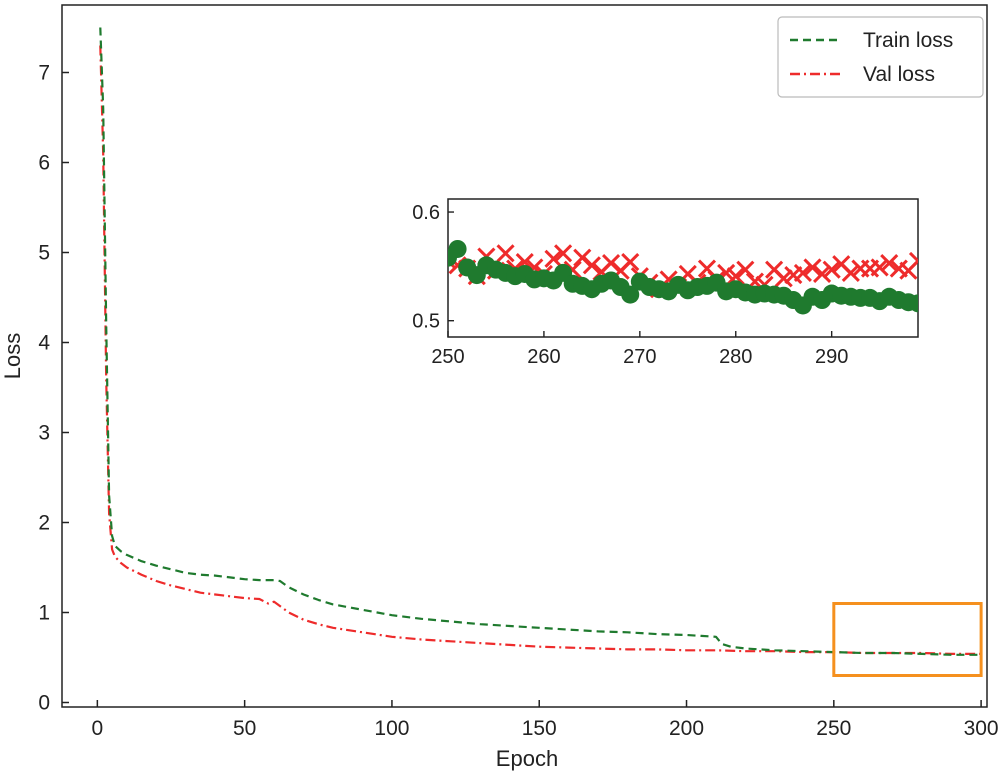 Image resolution: width=1005 pixels, height=776 pixels. What do you see at coordinates (98, 728) in the screenshot?
I see `x-tick-label: 0` at bounding box center [98, 728].